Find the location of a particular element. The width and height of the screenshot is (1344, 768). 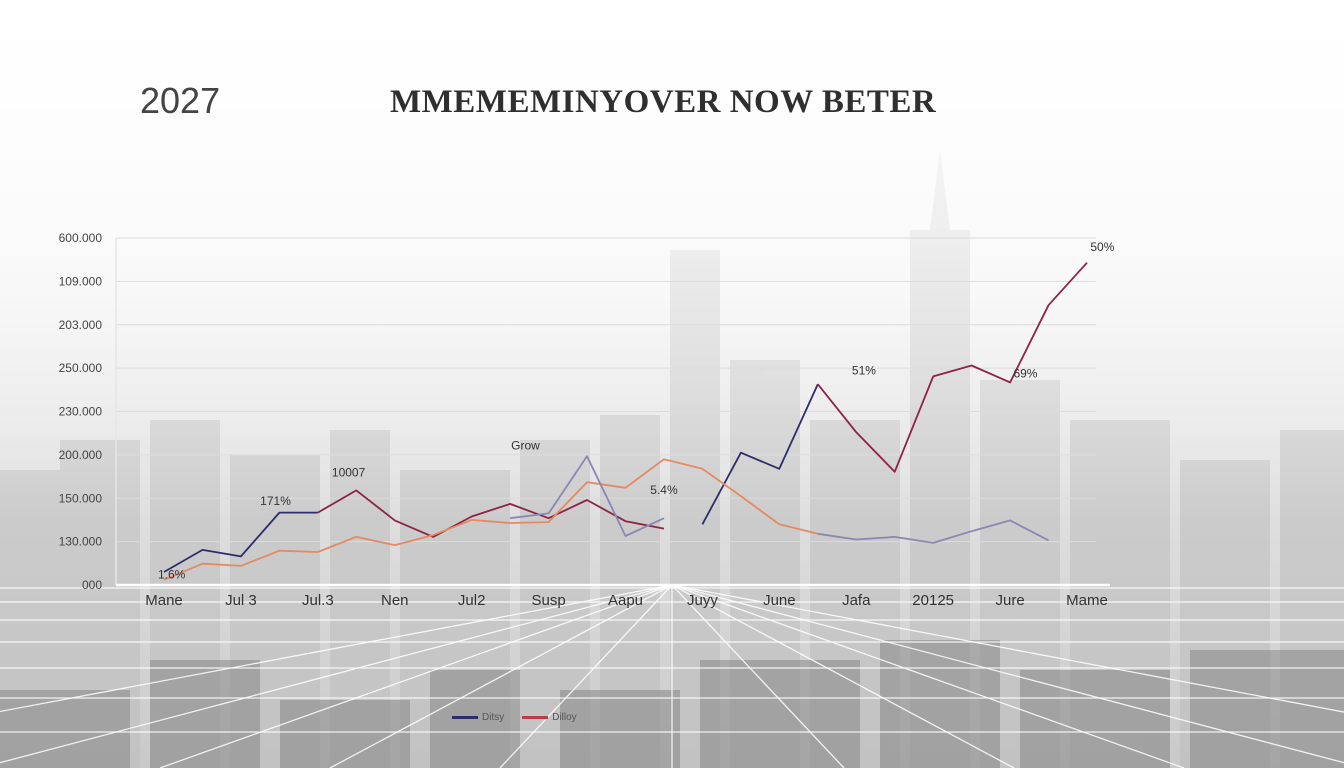

x-tick-label: Nen is located at coordinates (395, 600).